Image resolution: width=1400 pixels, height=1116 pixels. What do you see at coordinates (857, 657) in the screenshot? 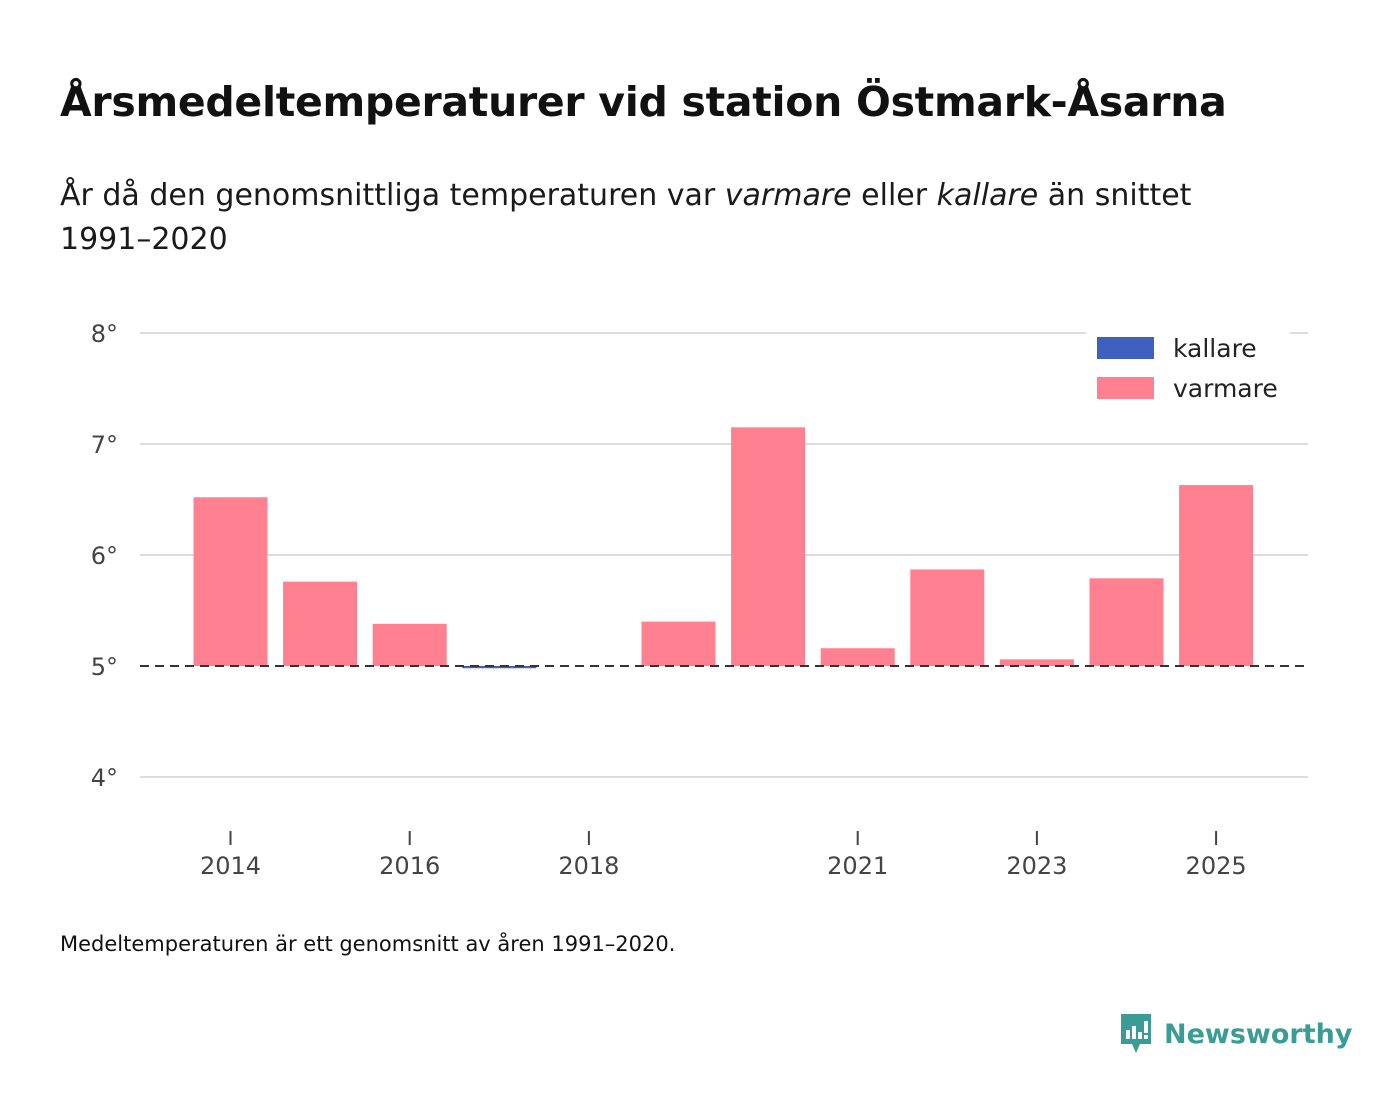
I see `bar-2021` at bounding box center [857, 657].